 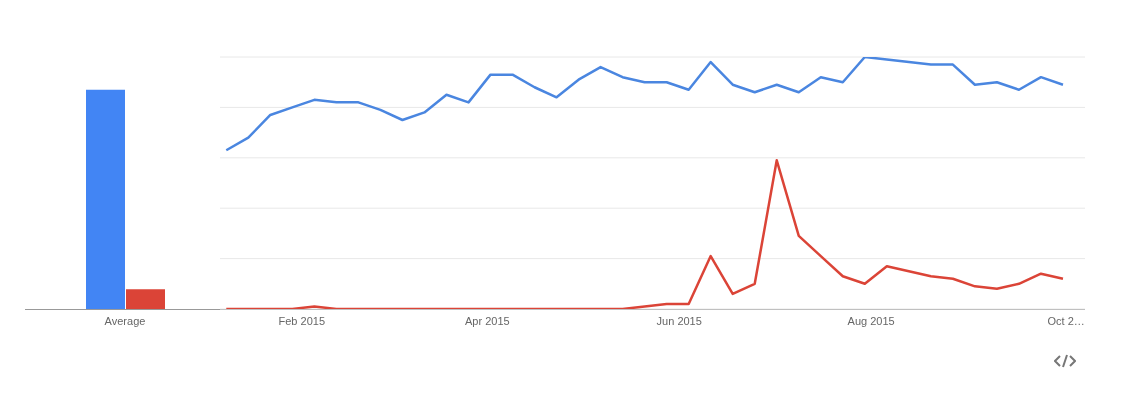 I want to click on x-tick-label: Feb 2015, so click(x=302, y=320).